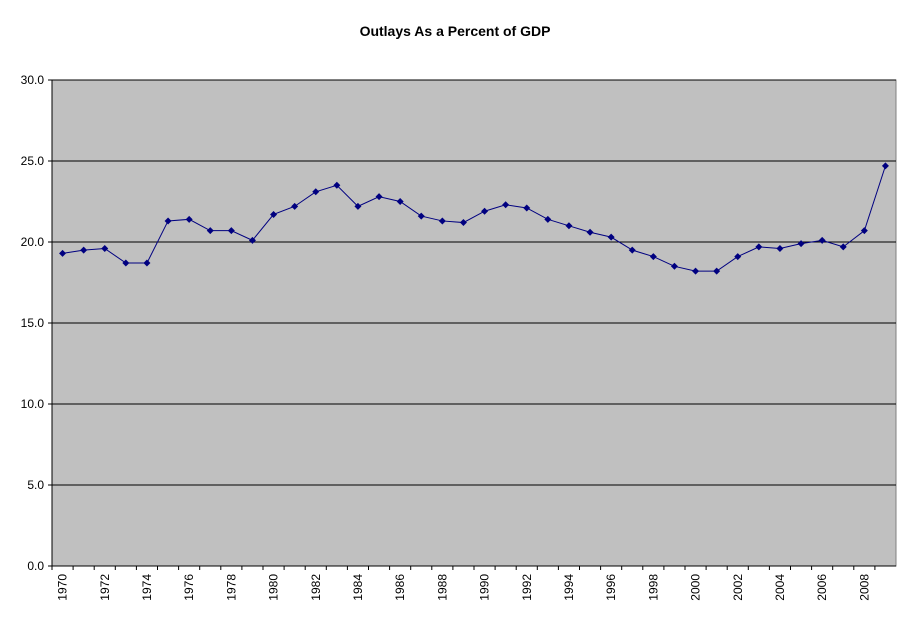 The width and height of the screenshot is (911, 621). I want to click on x-tick-label: 1976, so click(189, 587).